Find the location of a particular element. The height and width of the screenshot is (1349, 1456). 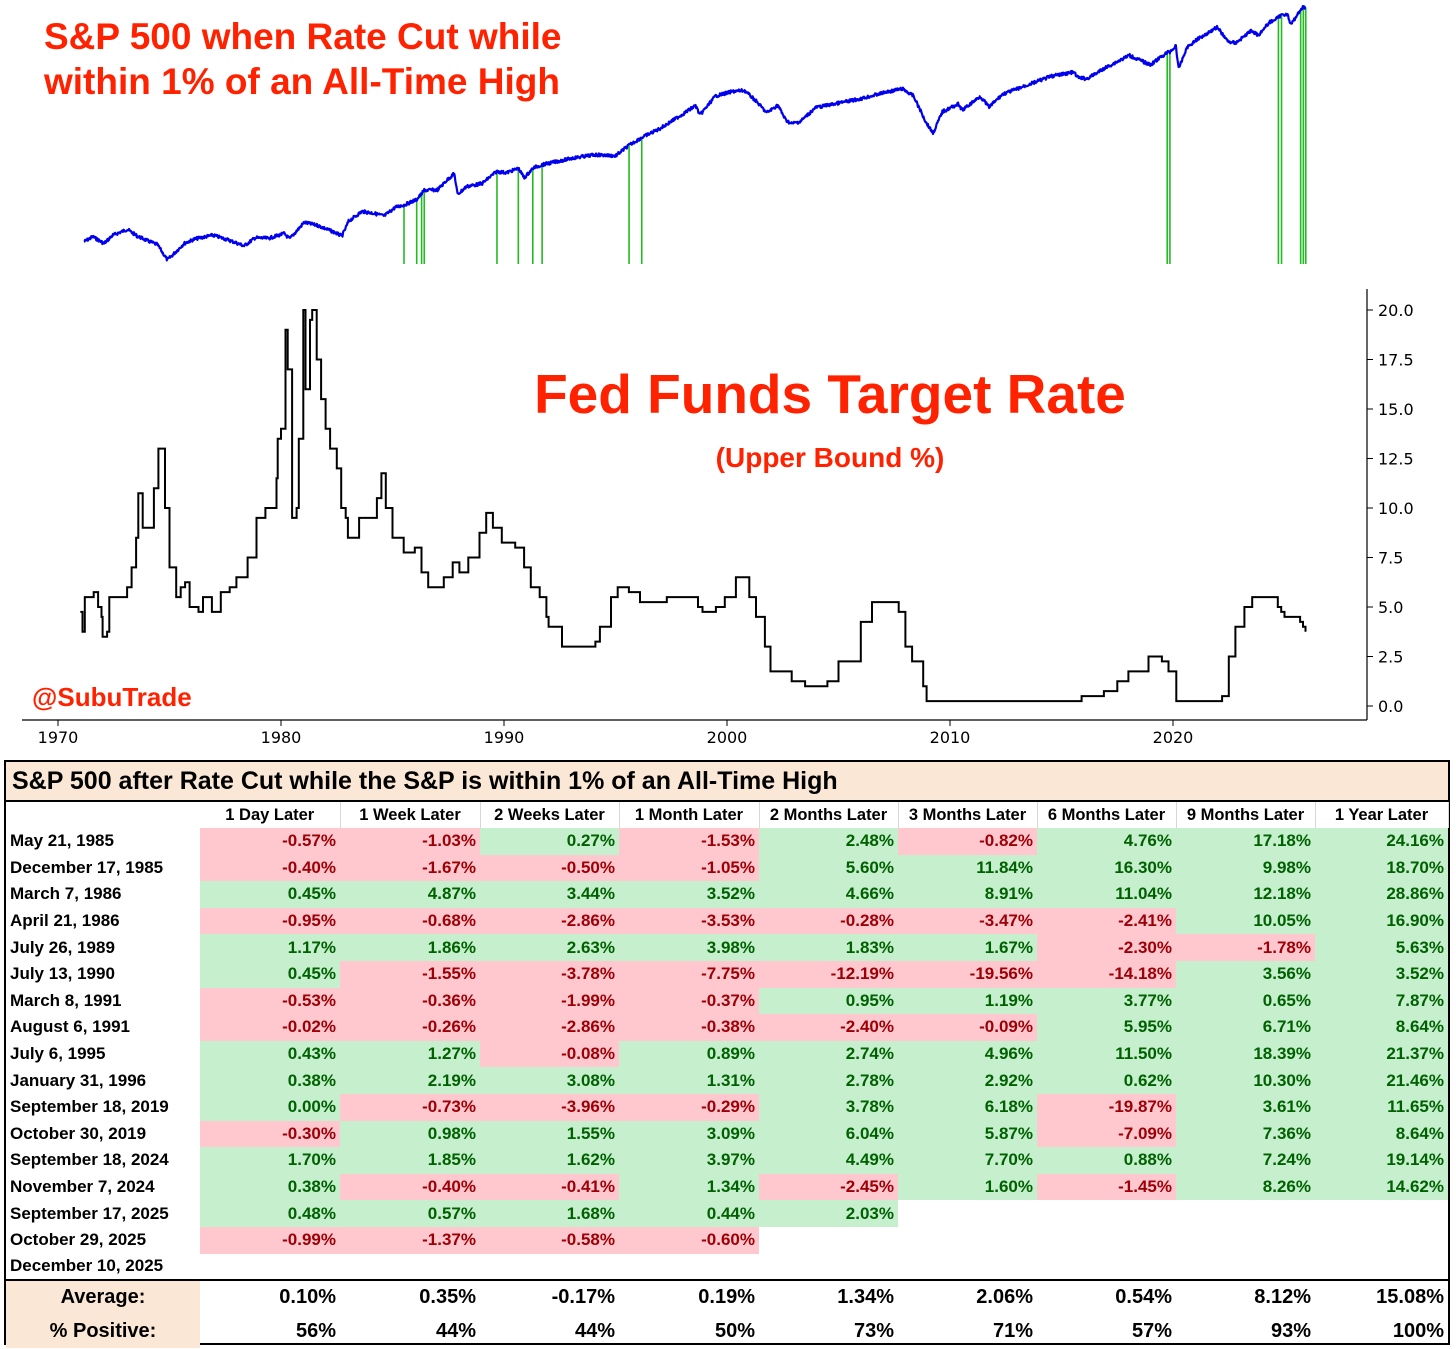

positive-return-cell: 16.30% is located at coordinates (1106, 868).